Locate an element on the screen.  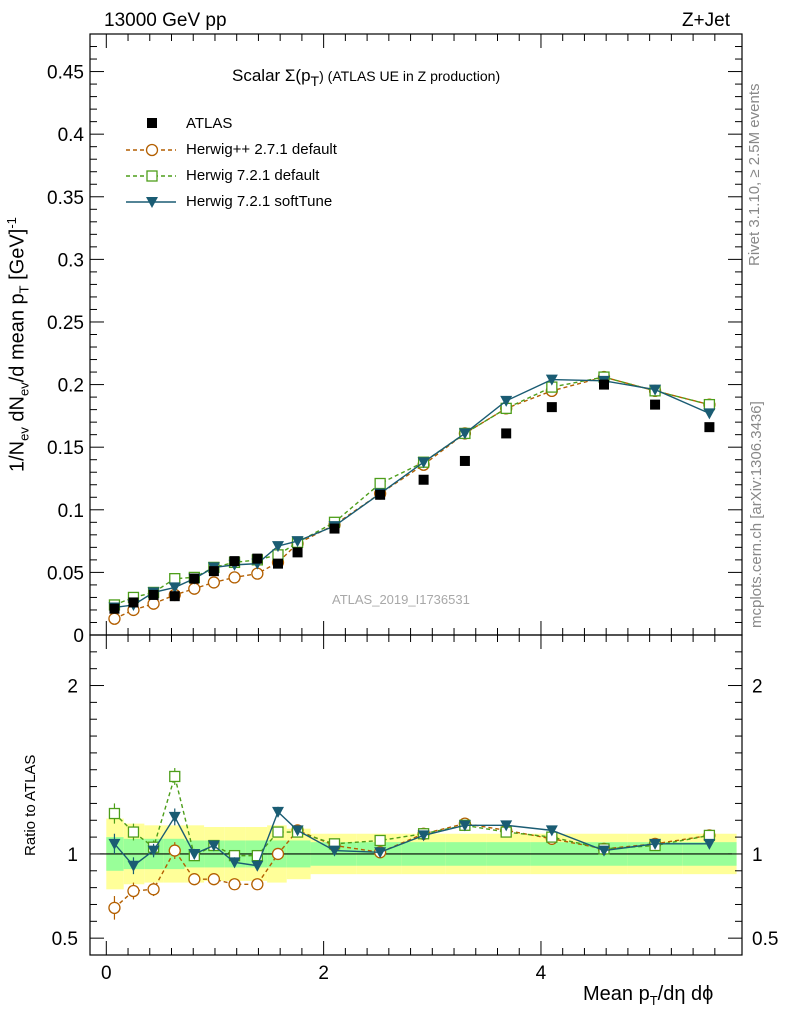
analysis-watermark: ATLAS_2019_I1736531 is located at coordinates (401, 599).